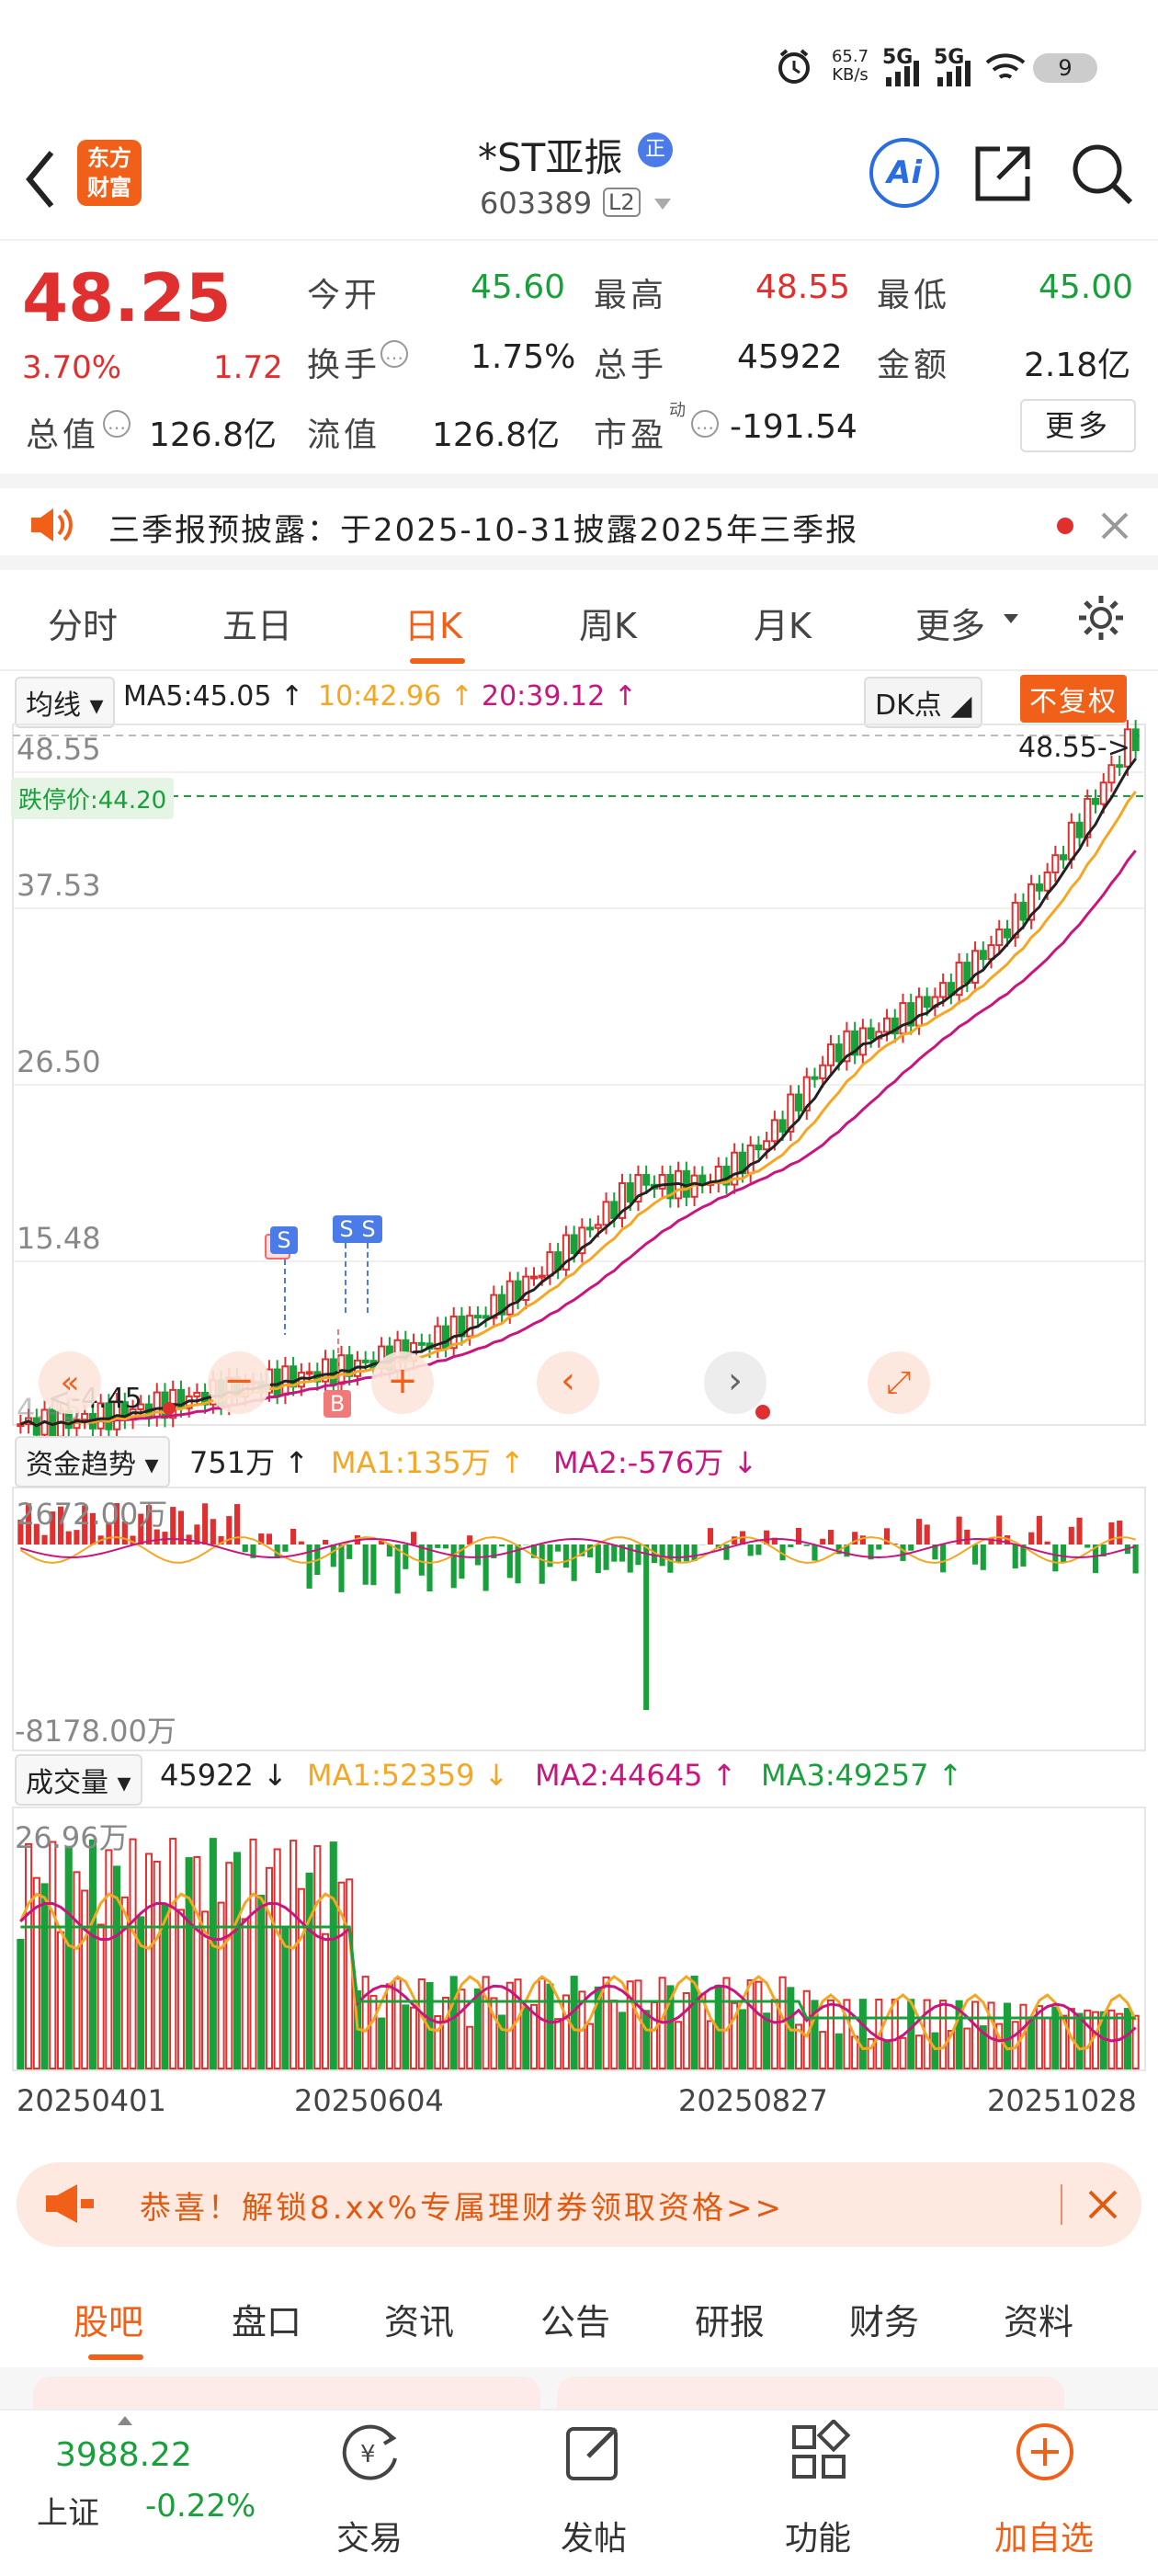 This screenshot has height=2576, width=1158. I want to click on nav-functions: 功能, so click(818, 2493).